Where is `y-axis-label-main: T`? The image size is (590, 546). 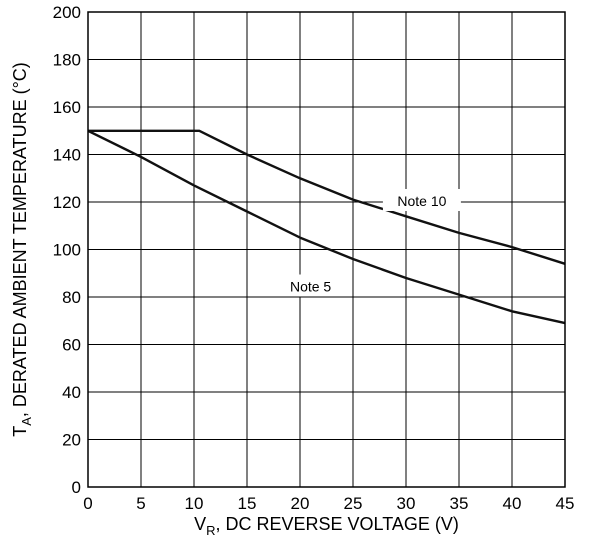
y-axis-label-main: T is located at coordinates (20, 431).